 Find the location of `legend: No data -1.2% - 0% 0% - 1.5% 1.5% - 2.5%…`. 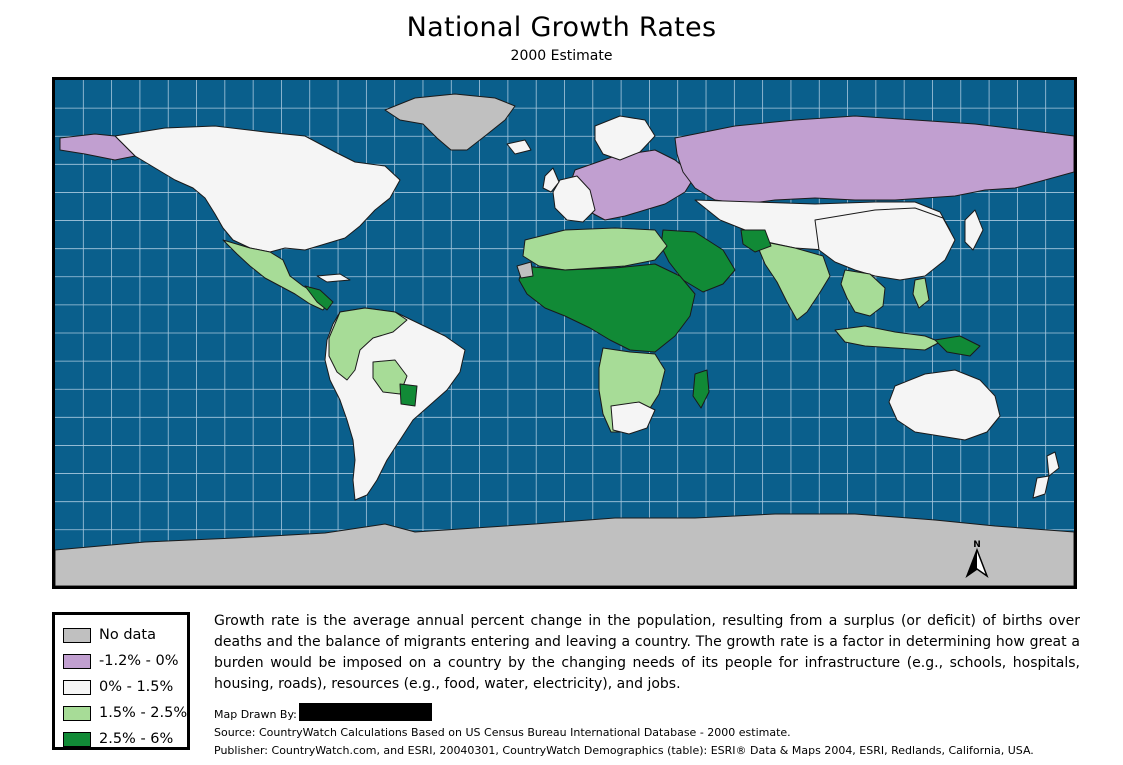

legend: No data -1.2% - 0% 0% - 1.5% 1.5% - 2.5%… is located at coordinates (121, 681).